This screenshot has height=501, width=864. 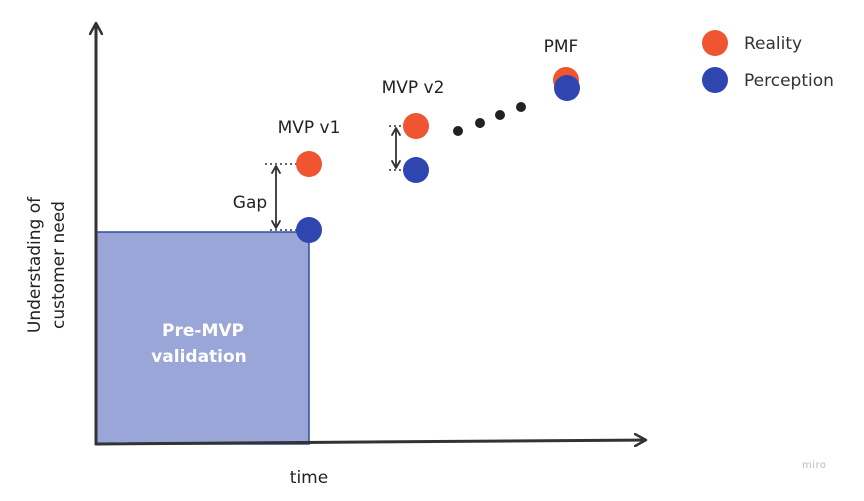 I want to click on miro-watermark: miro, so click(x=814, y=465).